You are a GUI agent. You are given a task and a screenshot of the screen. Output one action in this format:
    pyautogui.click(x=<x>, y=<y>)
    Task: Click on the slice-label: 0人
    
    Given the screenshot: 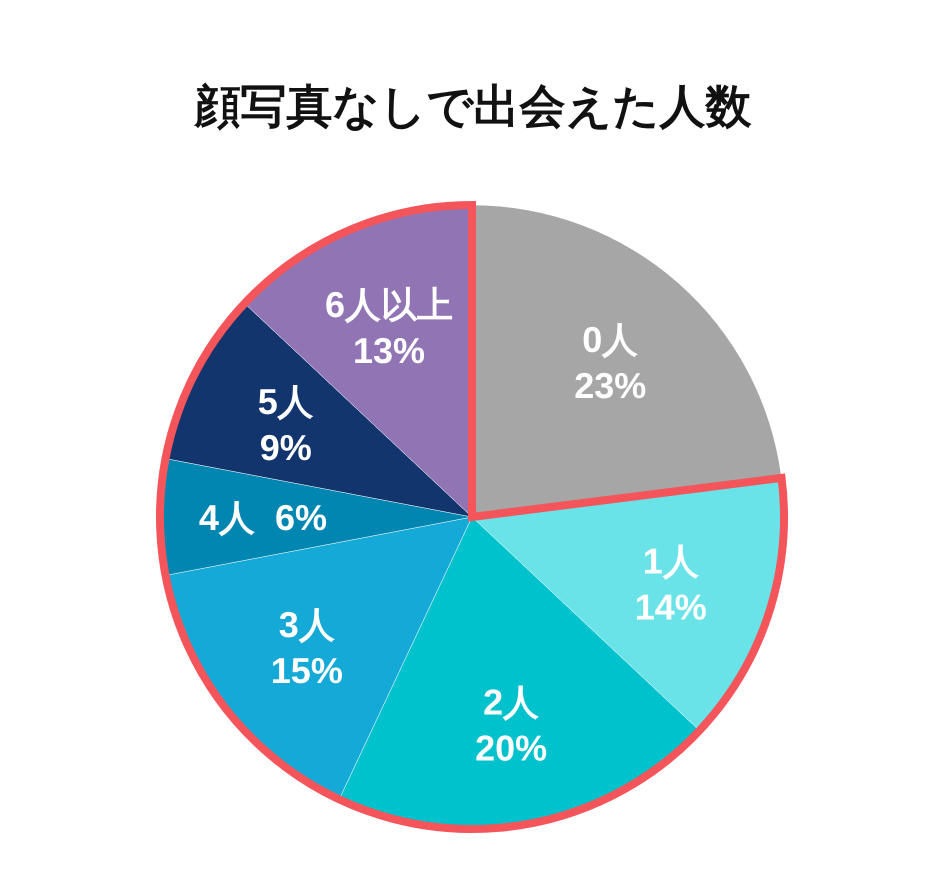 What is the action you would take?
    pyautogui.click(x=610, y=339)
    